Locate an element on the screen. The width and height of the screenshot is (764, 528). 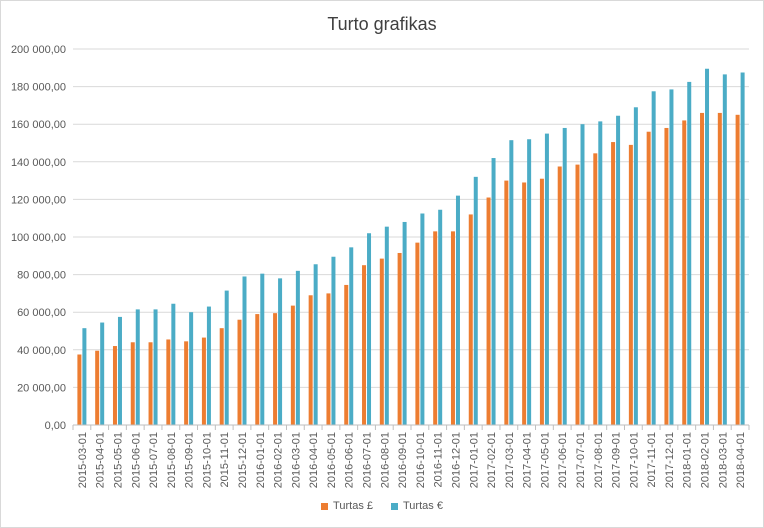
x-tick-label: 2016-06-01 is located at coordinates (350, 460).